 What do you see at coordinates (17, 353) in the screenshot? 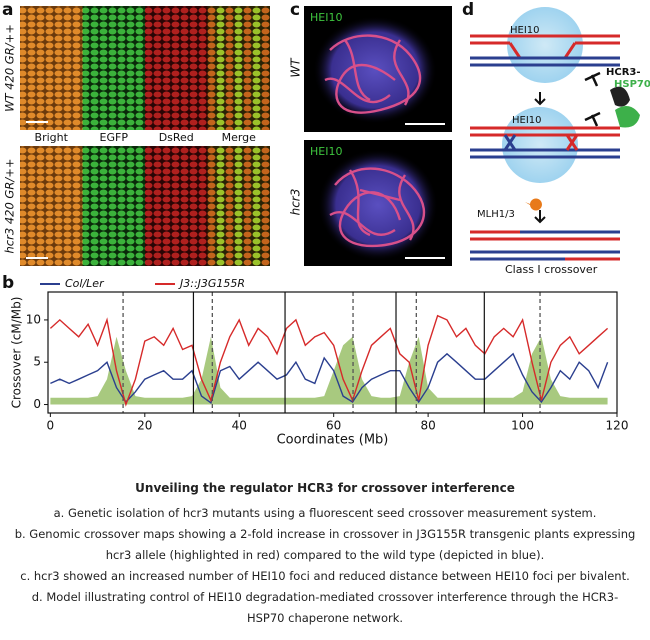
I see `y-axis-label: Crossover (cM/Mb)` at bounding box center [17, 353].